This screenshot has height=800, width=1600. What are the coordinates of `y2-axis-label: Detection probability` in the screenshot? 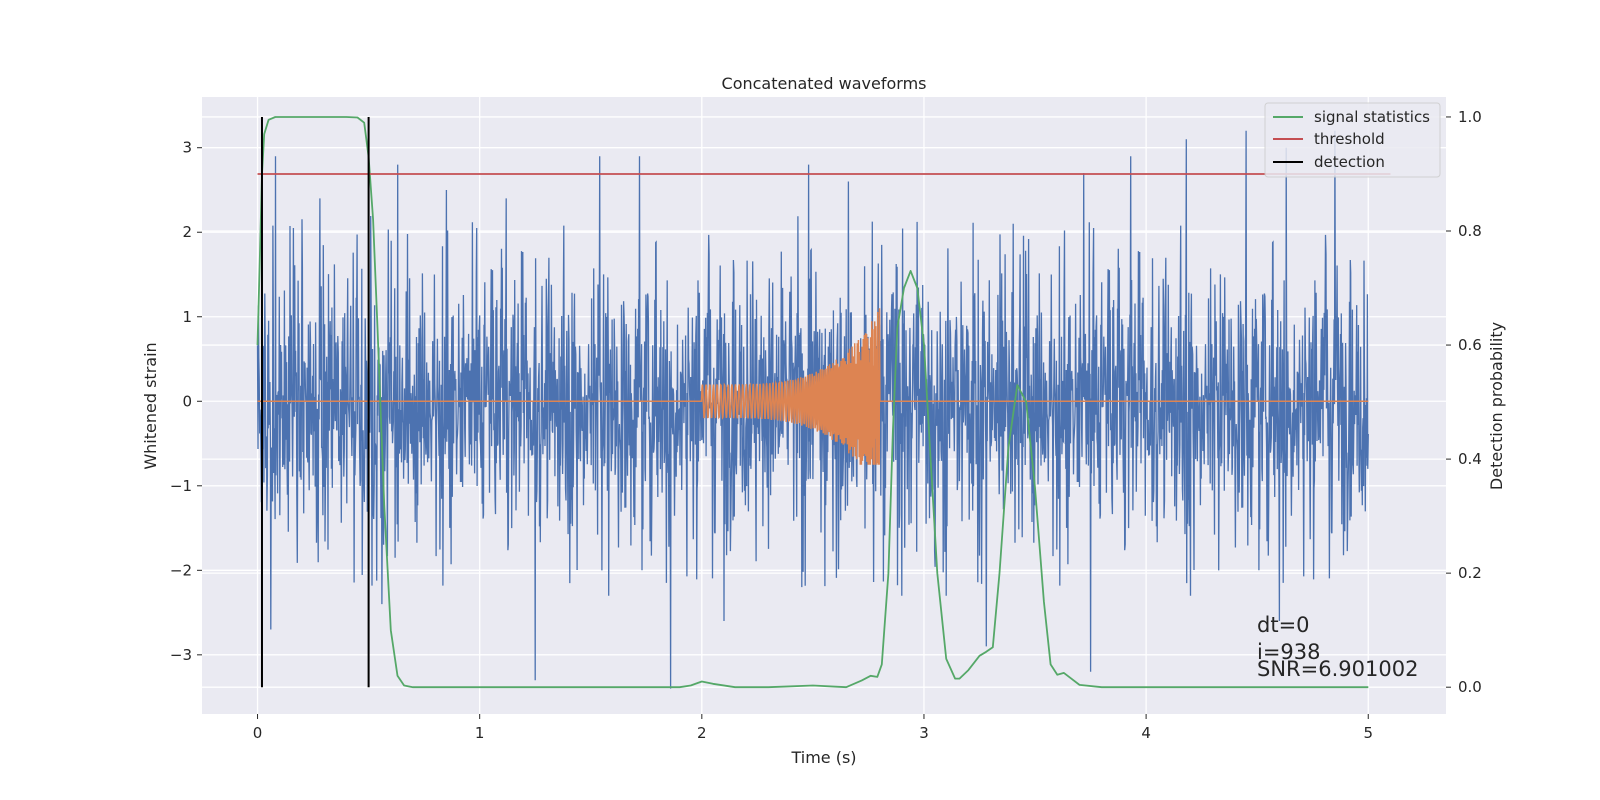 It's located at (1496, 406).